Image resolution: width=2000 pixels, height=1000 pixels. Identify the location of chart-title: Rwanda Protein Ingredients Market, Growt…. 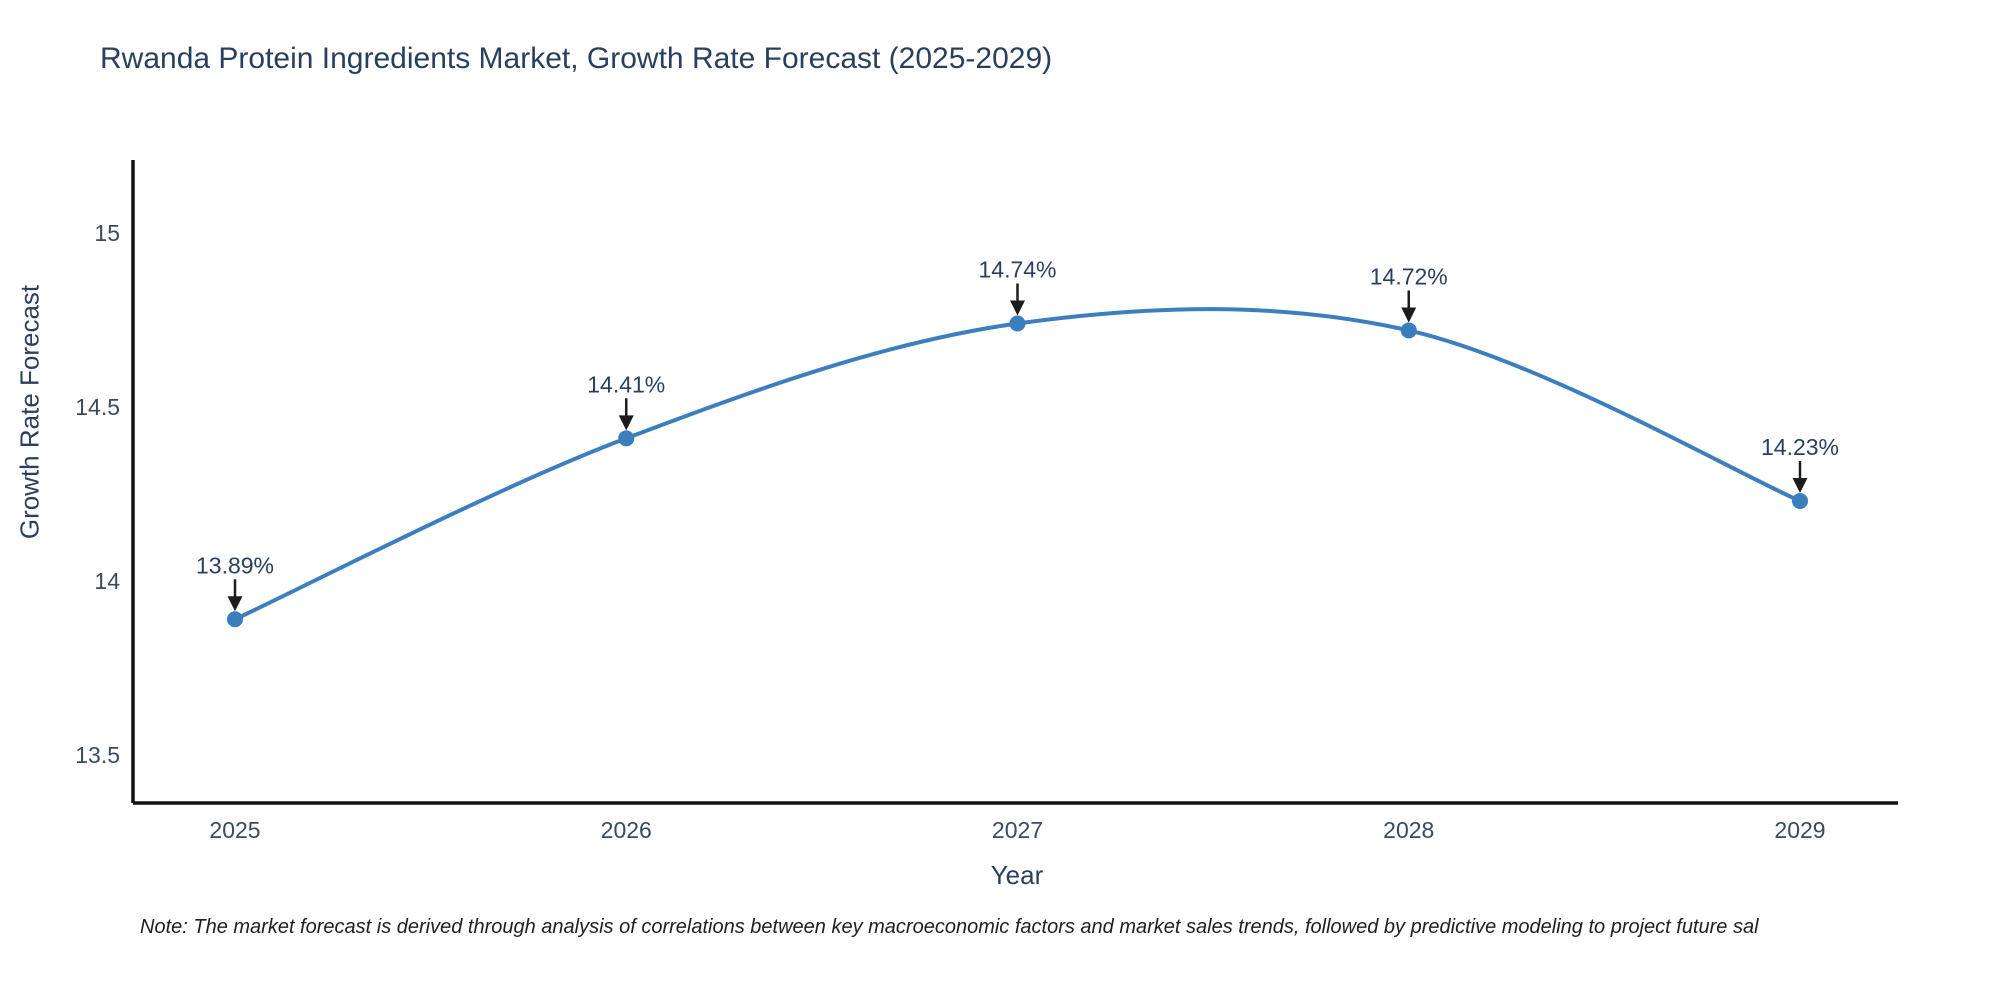
(576, 58).